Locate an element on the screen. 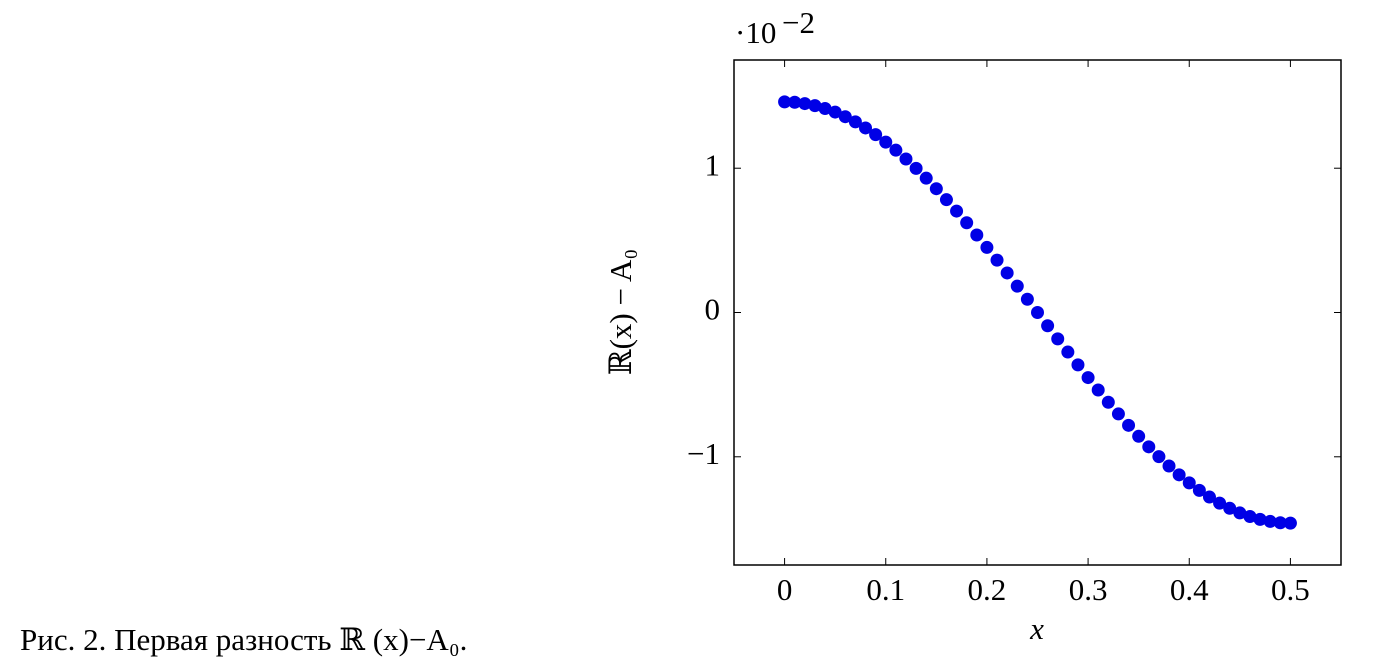 The height and width of the screenshot is (671, 1382). y-tick-label: −1 is located at coordinates (703, 453).